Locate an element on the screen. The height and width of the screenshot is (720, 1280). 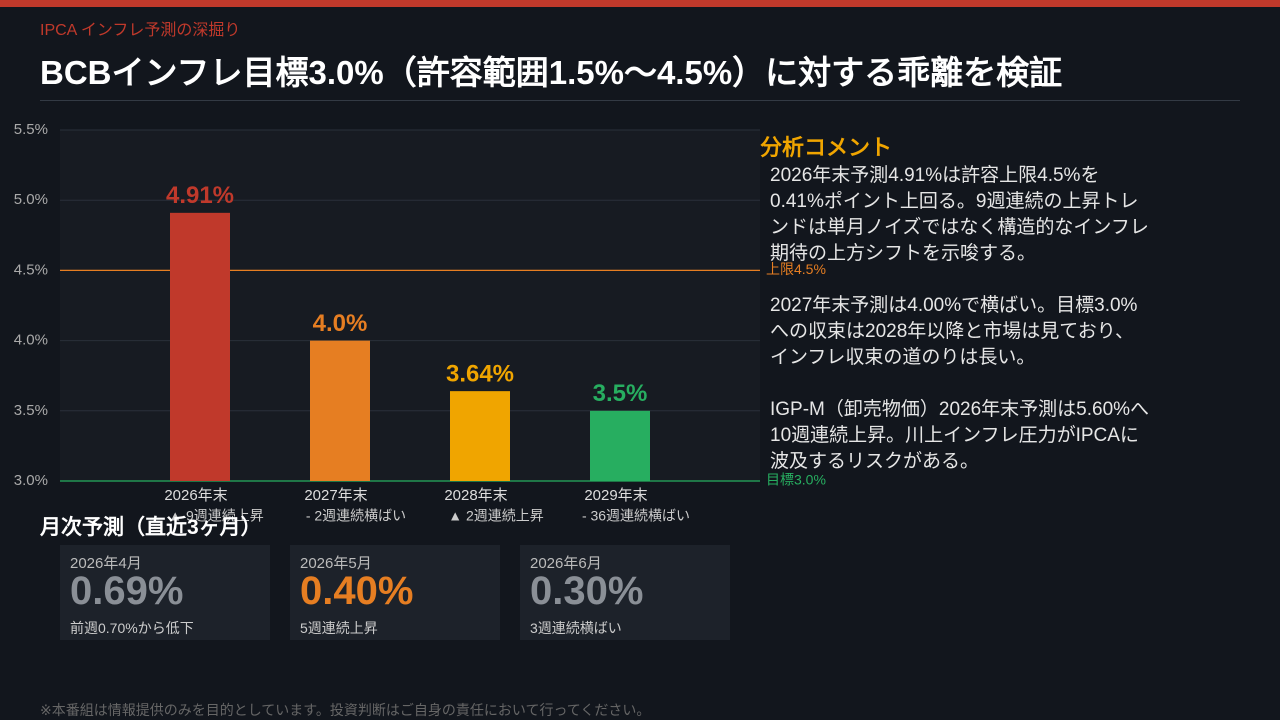
y-tick-label: 4.5% is located at coordinates (31, 269).